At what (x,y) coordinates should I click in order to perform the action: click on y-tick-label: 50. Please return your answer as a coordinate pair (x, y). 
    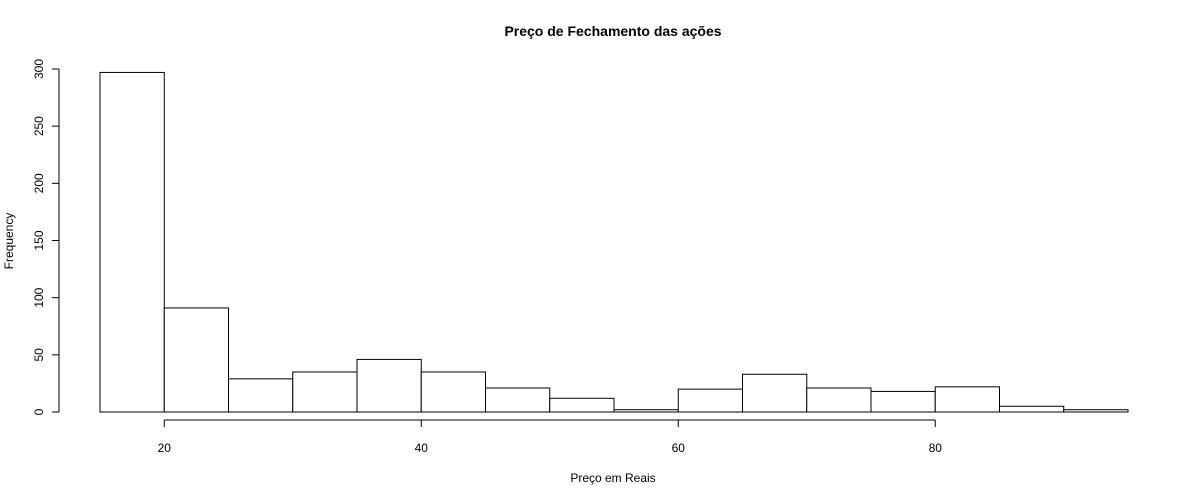
    Looking at the image, I should click on (39, 355).